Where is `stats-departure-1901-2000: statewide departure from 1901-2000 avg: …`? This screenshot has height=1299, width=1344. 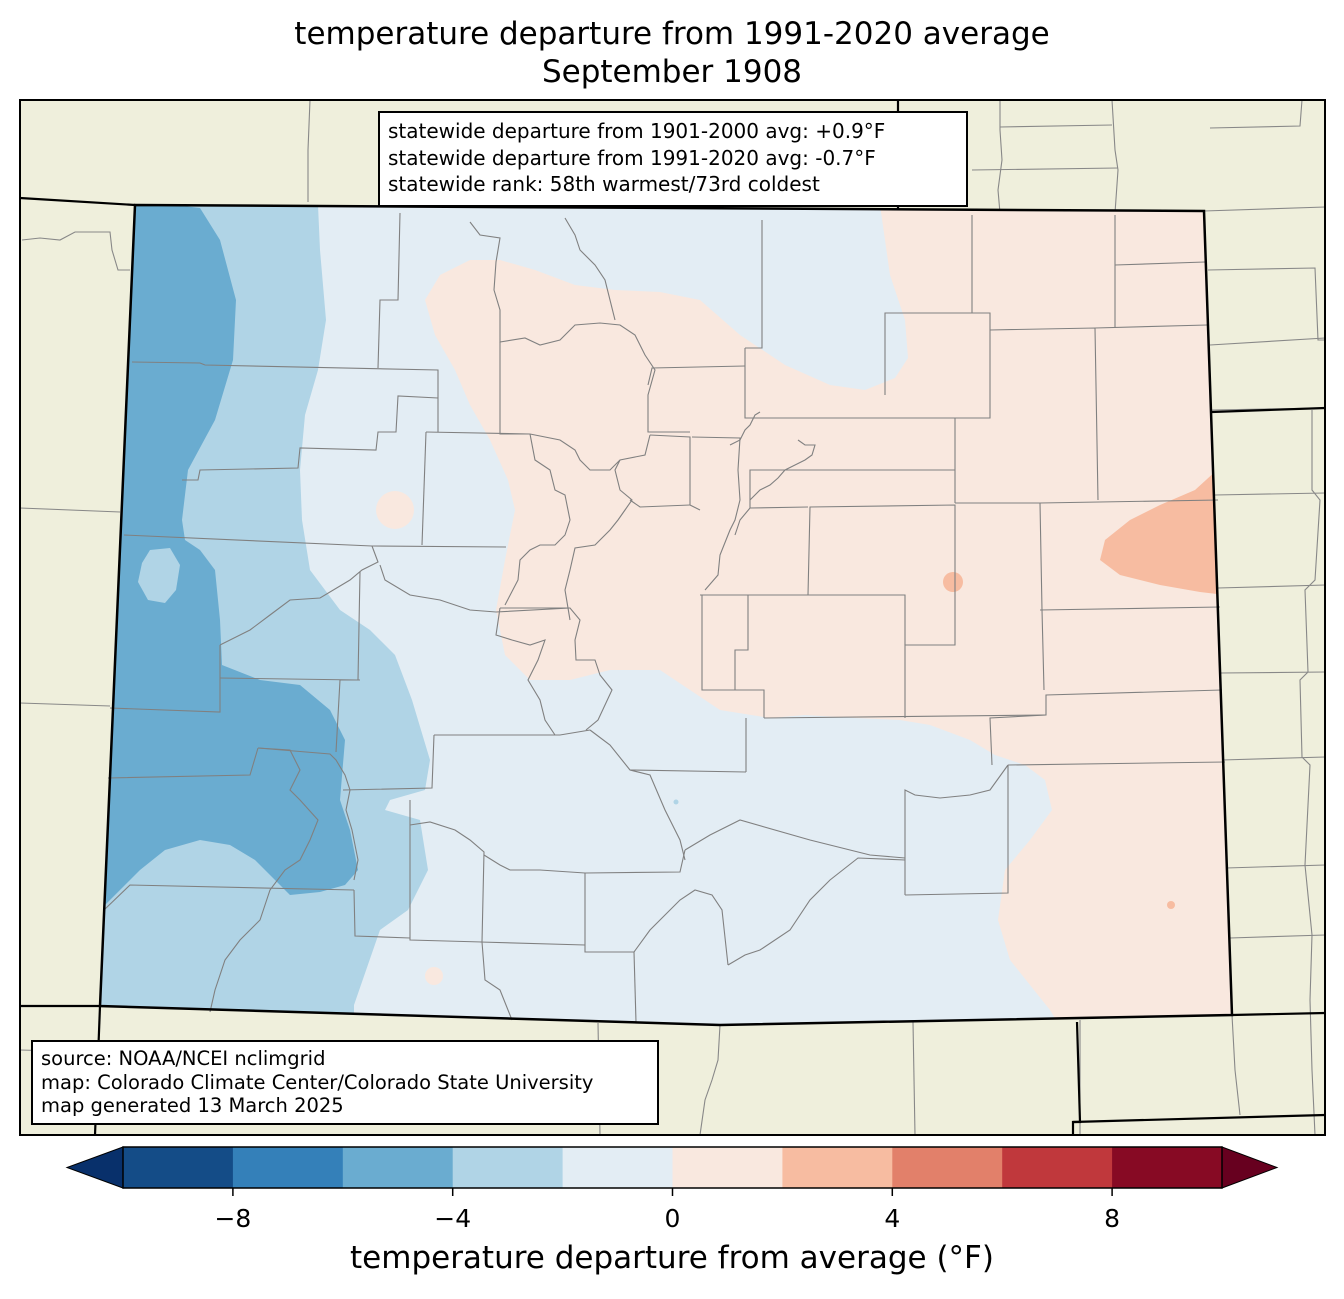 stats-departure-1901-2000: statewide departure from 1901-2000 avg: … is located at coordinates (637, 131).